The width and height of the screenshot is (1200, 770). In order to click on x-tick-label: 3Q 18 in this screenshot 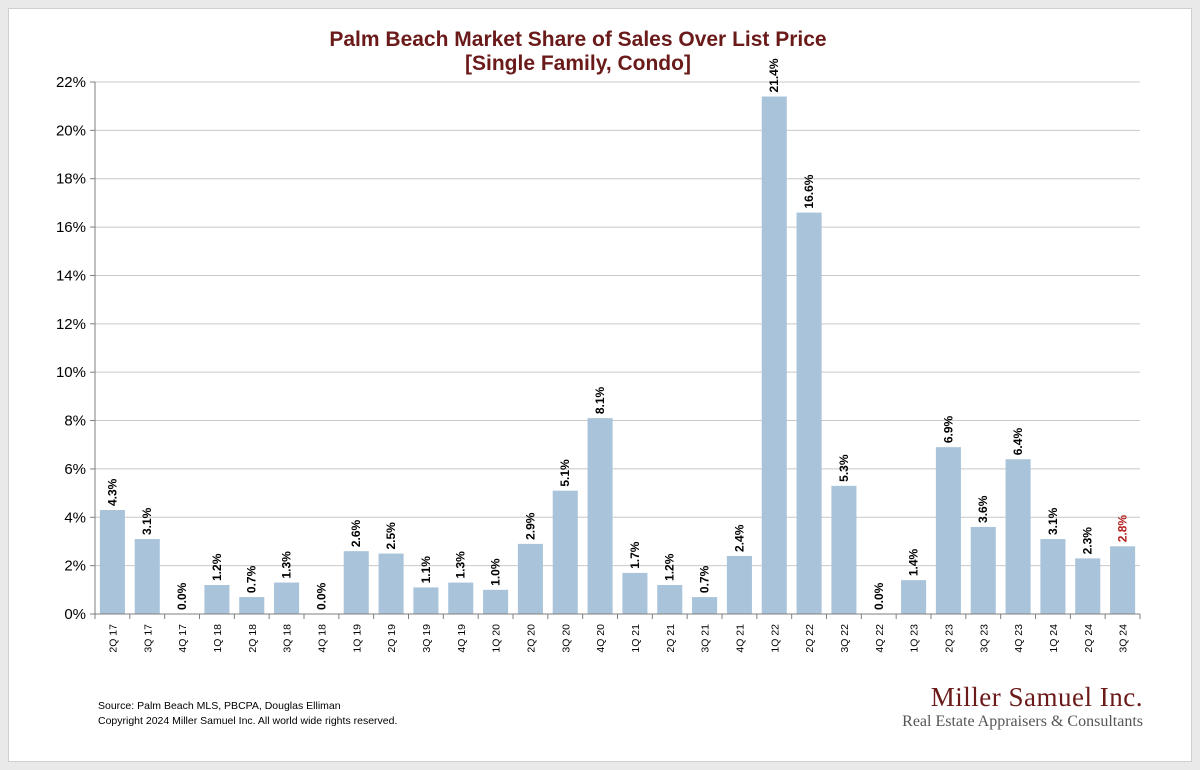, I will do `click(288, 638)`.